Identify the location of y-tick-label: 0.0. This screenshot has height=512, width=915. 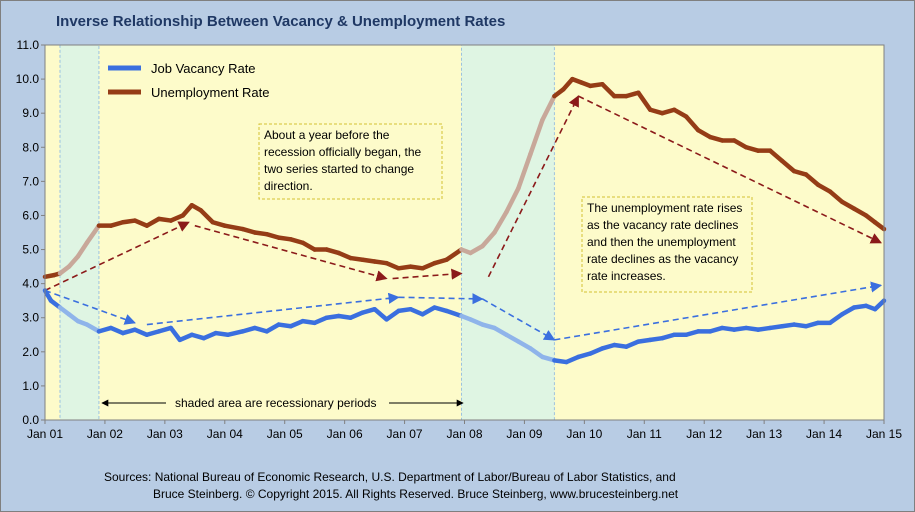
(30, 420).